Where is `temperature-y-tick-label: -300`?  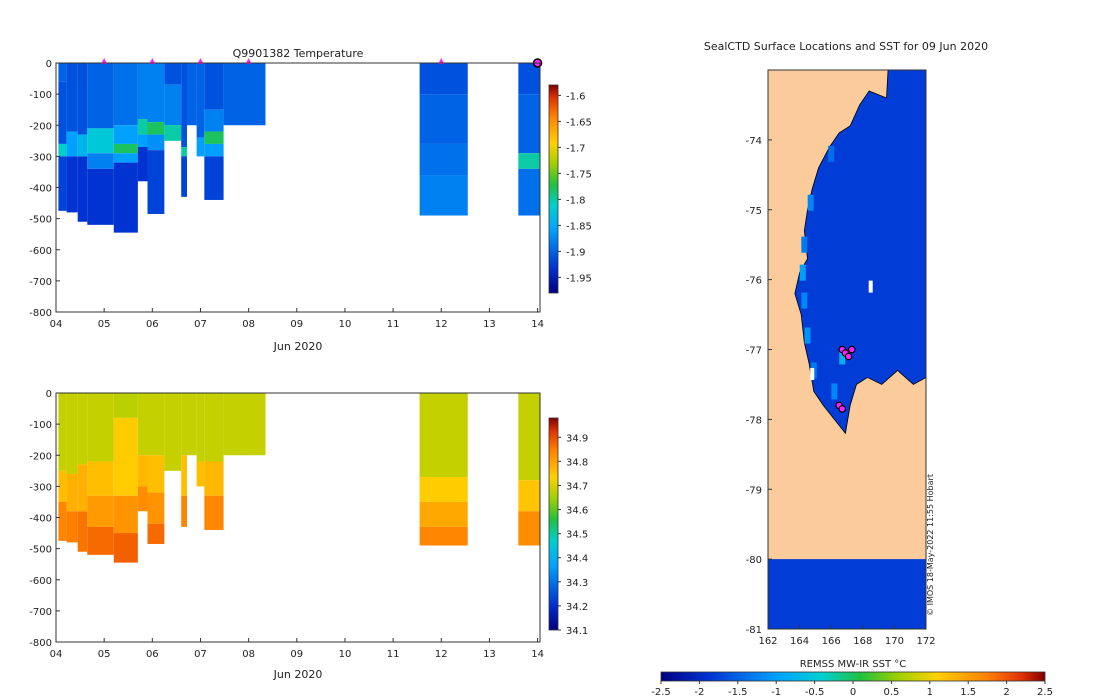 temperature-y-tick-label: -300 is located at coordinates (40, 157).